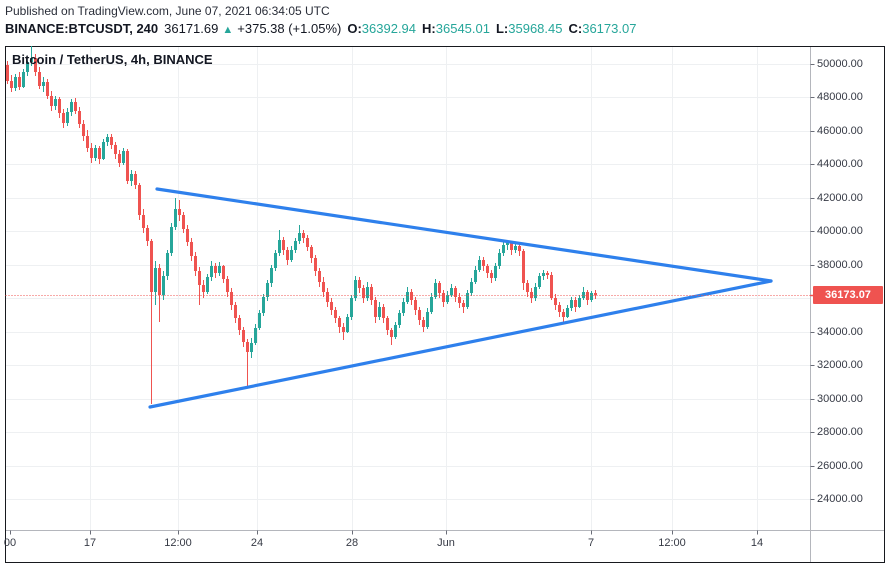 This screenshot has width=886, height=570. What do you see at coordinates (112, 59) in the screenshot?
I see `chart-legend-title: Bitcoin / TetherUS, 4h, BINANCE` at bounding box center [112, 59].